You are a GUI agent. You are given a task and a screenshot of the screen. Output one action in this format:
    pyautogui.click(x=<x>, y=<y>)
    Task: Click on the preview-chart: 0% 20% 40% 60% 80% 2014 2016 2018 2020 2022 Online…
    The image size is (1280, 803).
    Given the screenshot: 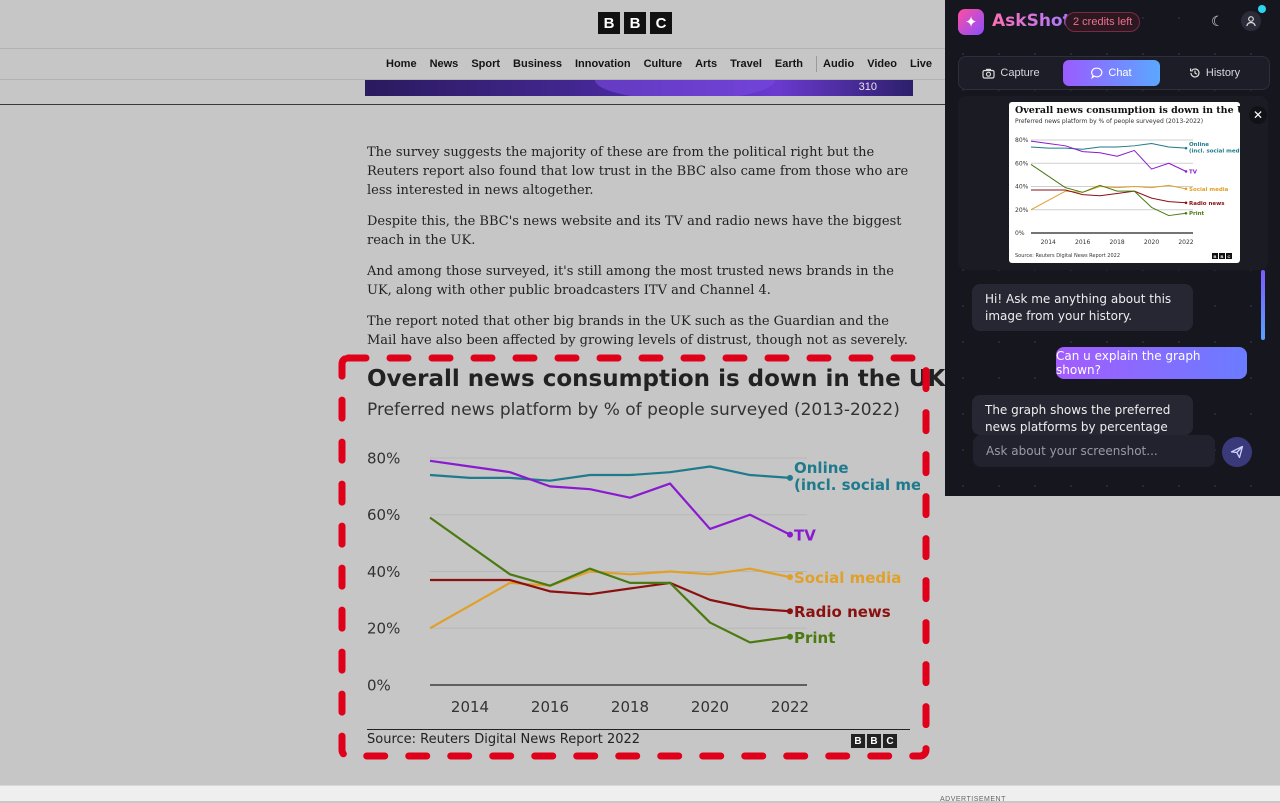 What is the action you would take?
    pyautogui.click(x=1127, y=191)
    